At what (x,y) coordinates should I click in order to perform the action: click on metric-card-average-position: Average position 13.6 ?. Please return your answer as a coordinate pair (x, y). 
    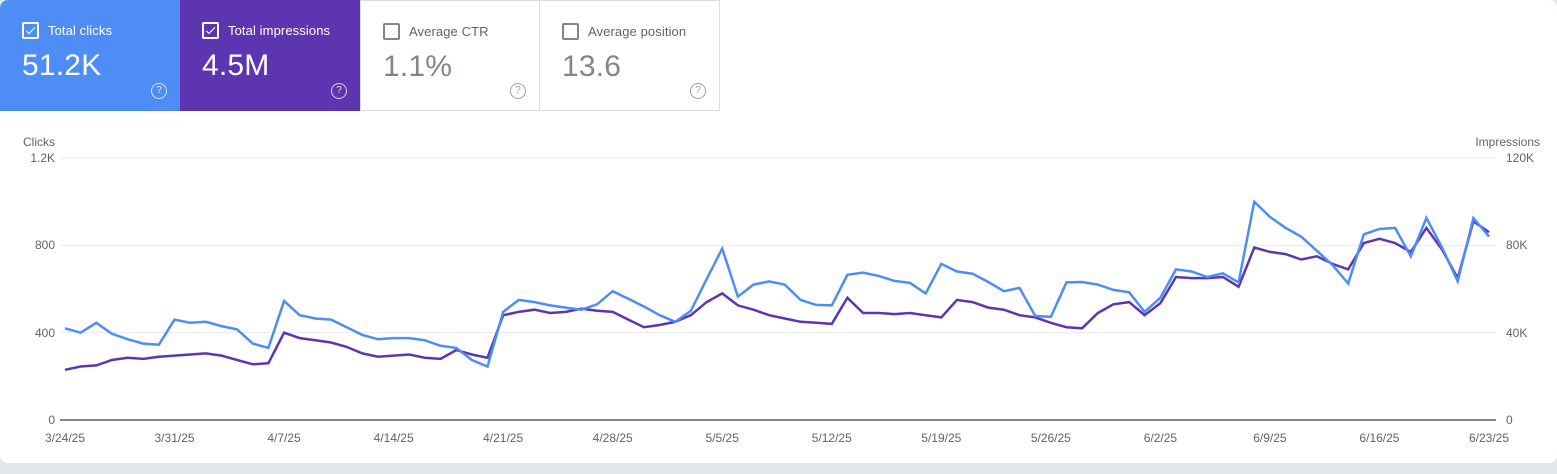
    Looking at the image, I should click on (630, 55).